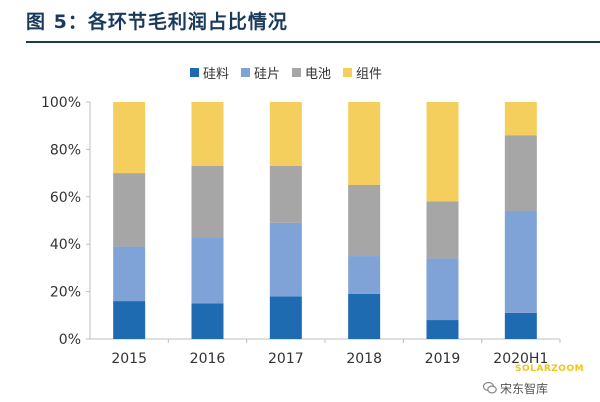  I want to click on x-tick-label: 2015, so click(129, 359).